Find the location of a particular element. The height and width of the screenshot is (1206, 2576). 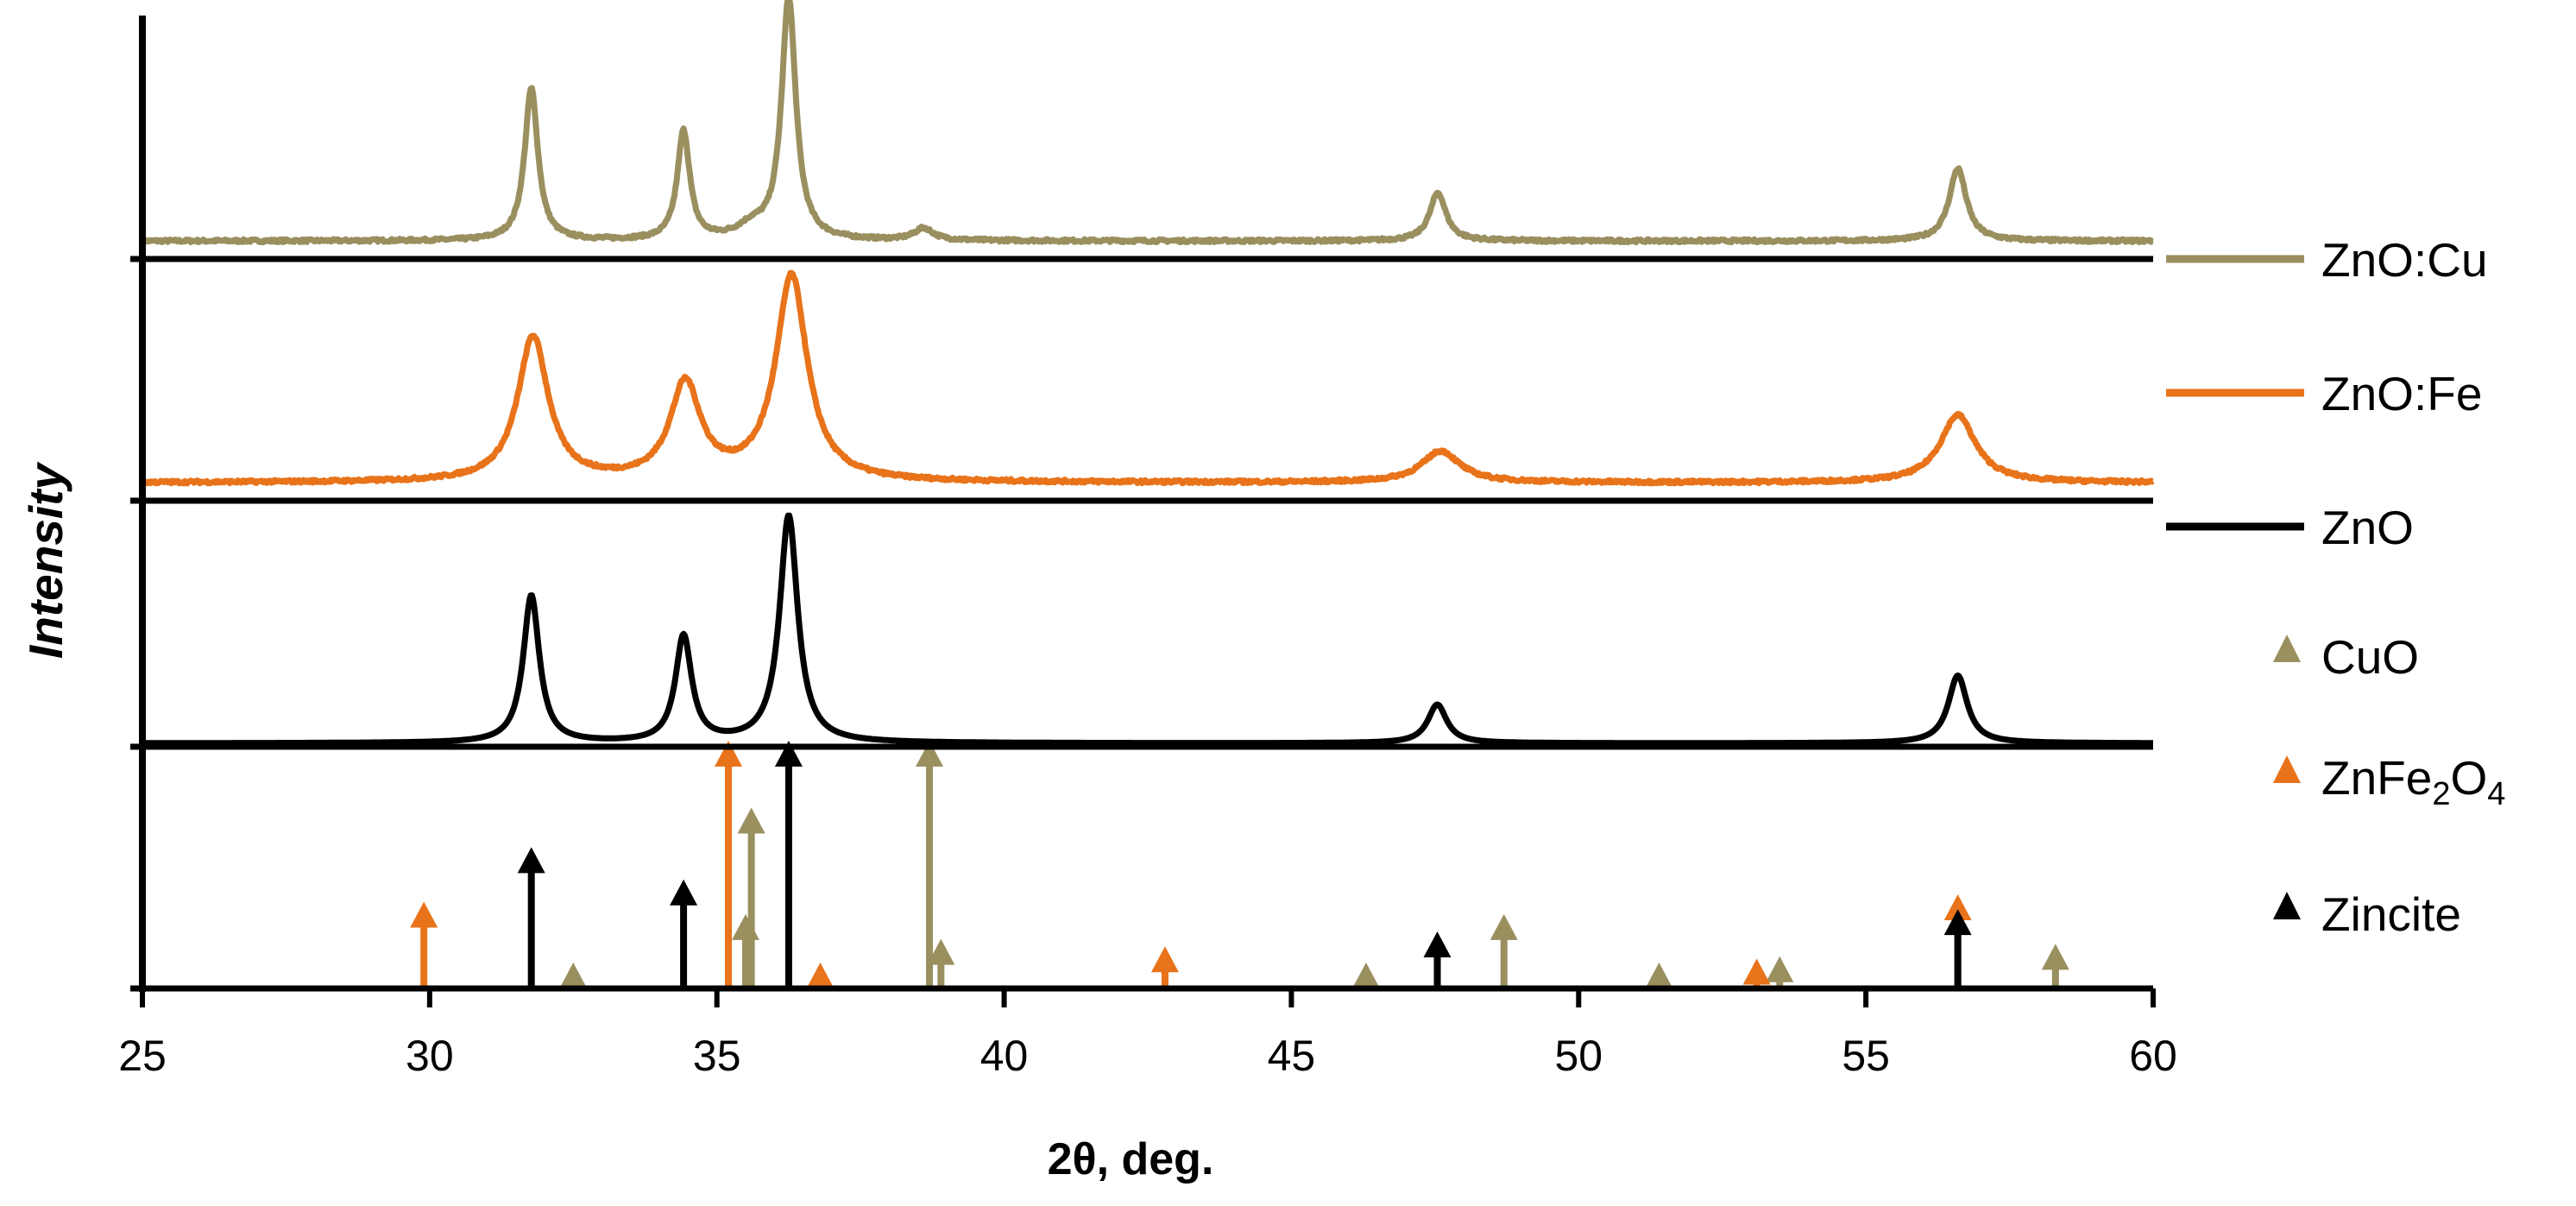

x-tick-label: 30 is located at coordinates (430, 1056).